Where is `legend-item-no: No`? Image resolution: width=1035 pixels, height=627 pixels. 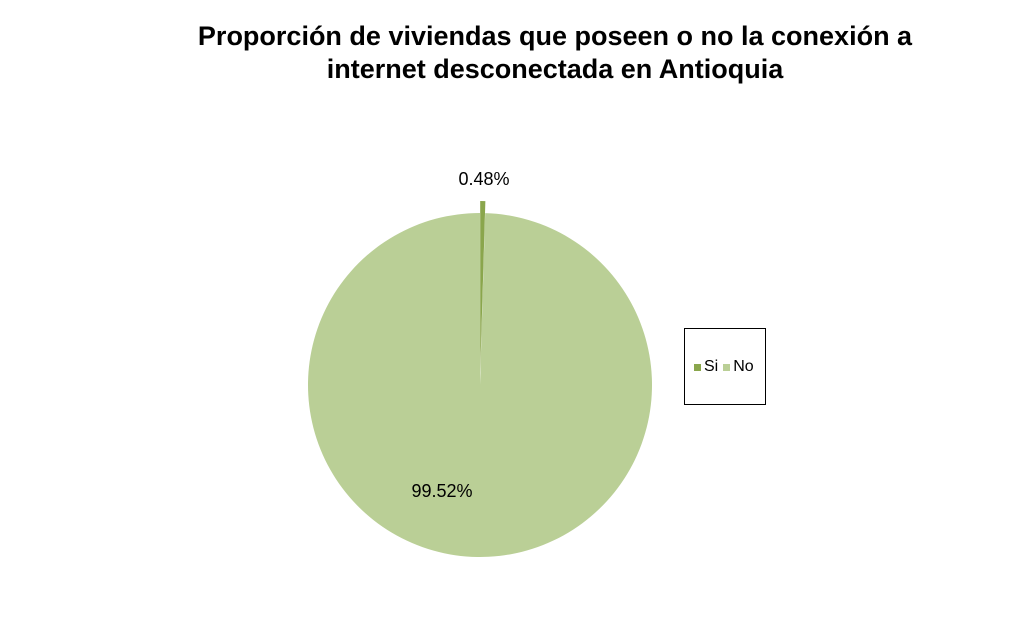
legend-item-no: No is located at coordinates (738, 367).